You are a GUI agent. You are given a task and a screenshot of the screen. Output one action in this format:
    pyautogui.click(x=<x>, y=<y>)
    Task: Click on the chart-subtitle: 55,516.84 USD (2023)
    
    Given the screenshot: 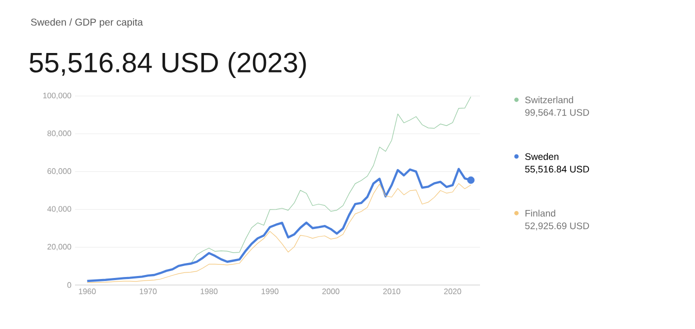 What is the action you would take?
    pyautogui.click(x=168, y=65)
    